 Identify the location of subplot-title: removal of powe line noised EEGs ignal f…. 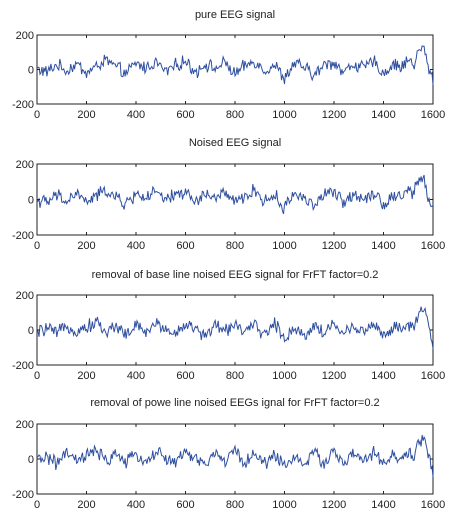
(234, 403).